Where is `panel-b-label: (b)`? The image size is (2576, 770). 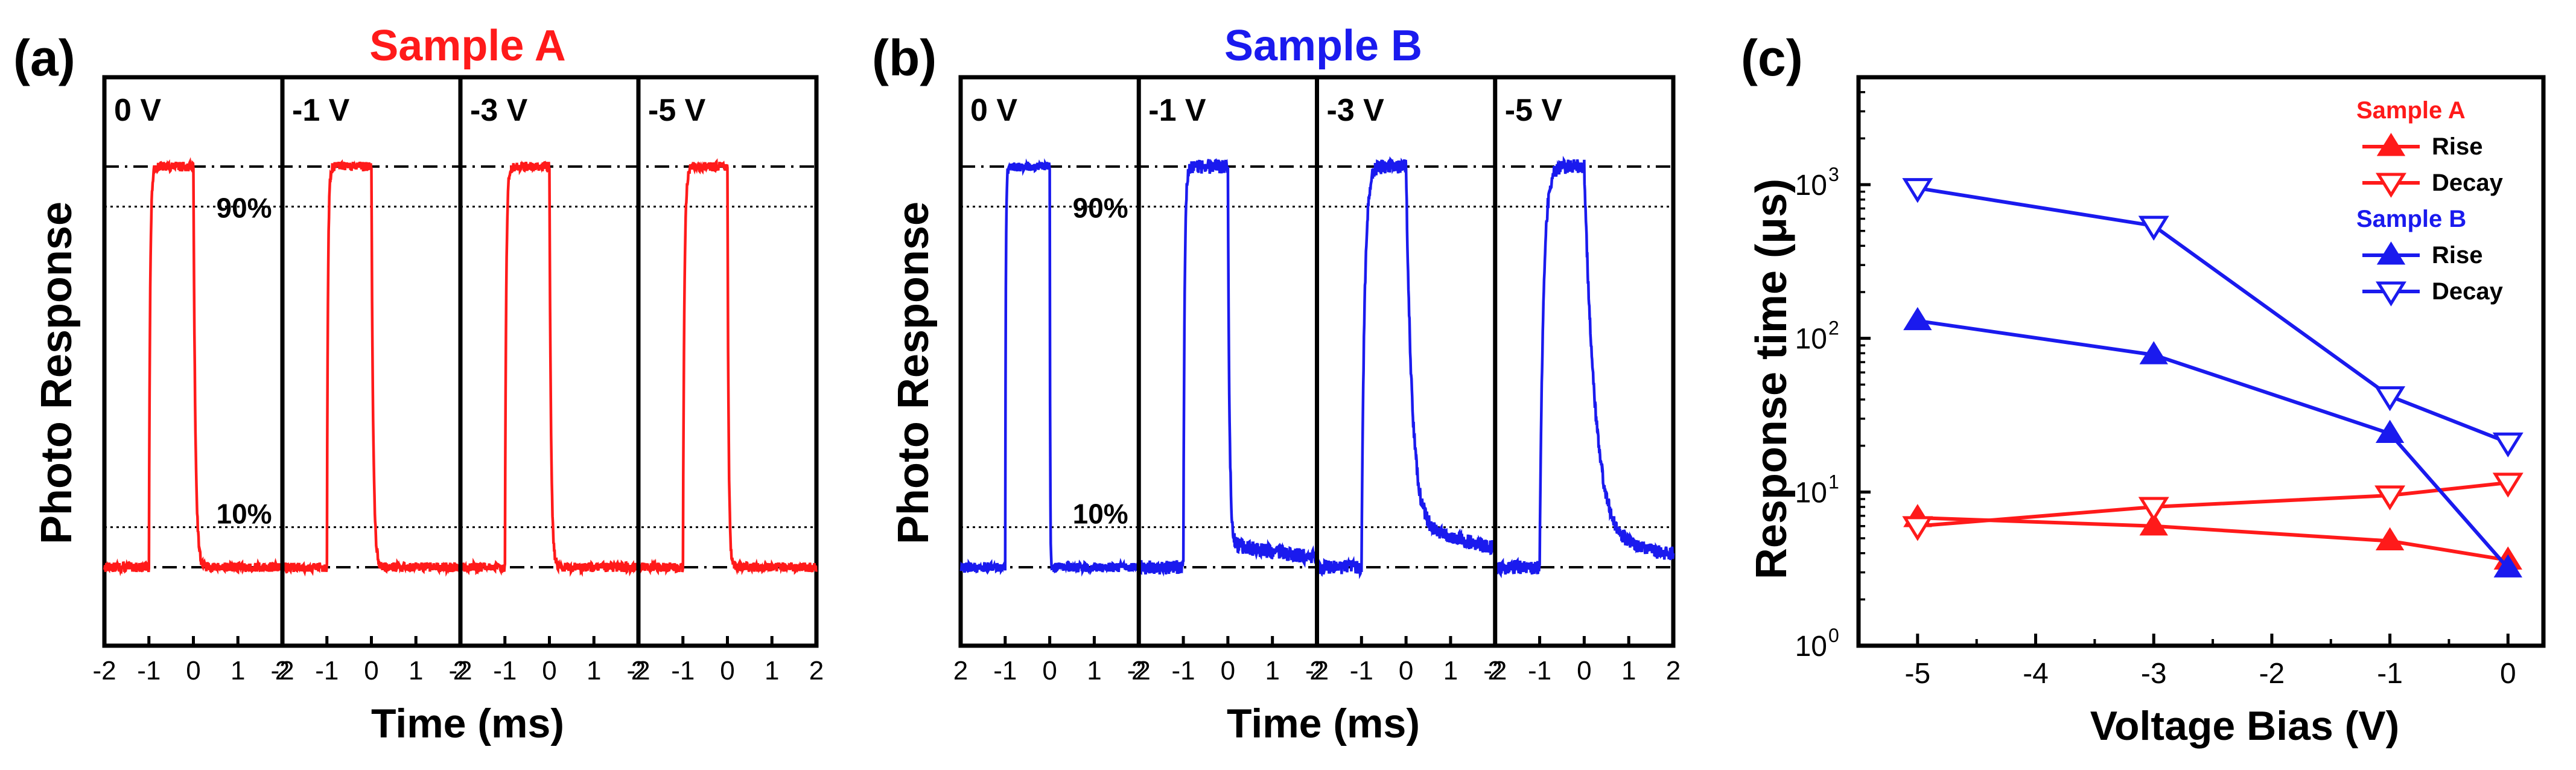
panel-b-label: (b) is located at coordinates (905, 58).